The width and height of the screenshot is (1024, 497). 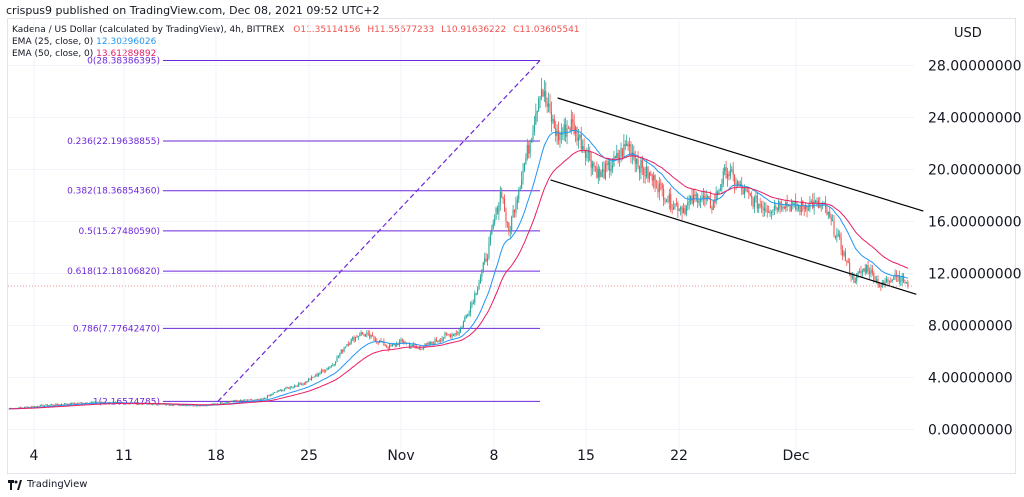 I want to click on currency-label: USD, so click(x=968, y=33).